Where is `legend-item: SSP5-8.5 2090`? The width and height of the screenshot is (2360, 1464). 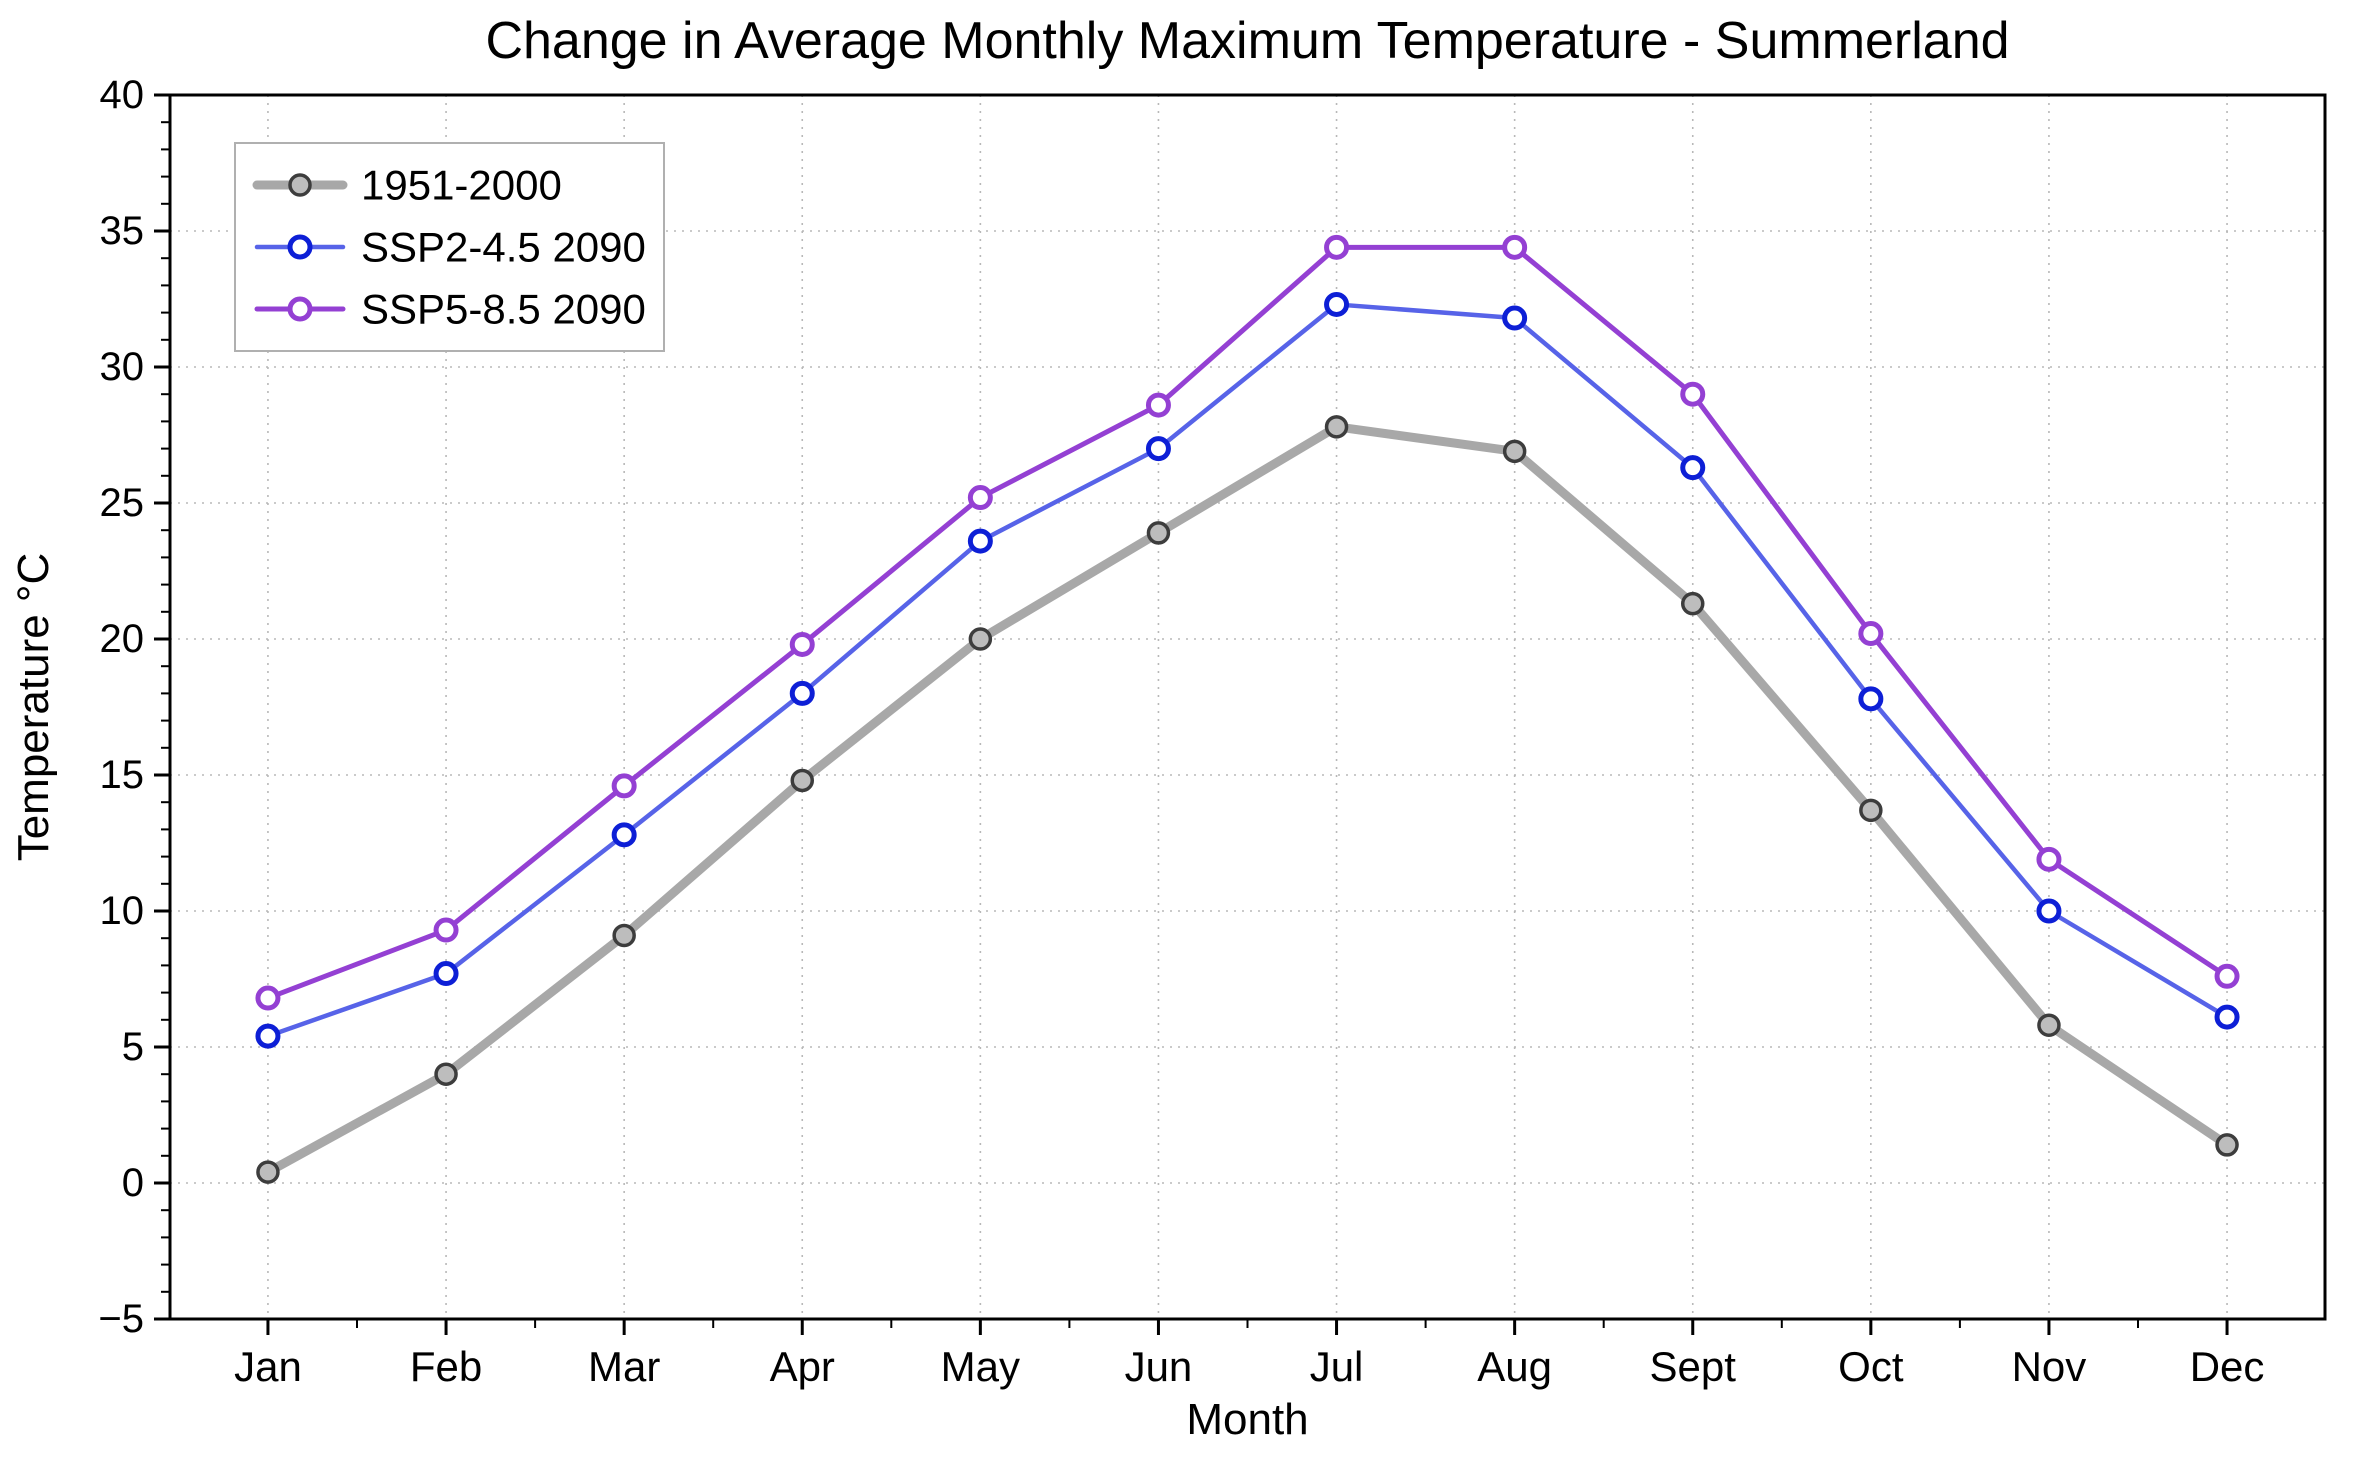 legend-item: SSP5-8.5 2090 is located at coordinates (450, 309).